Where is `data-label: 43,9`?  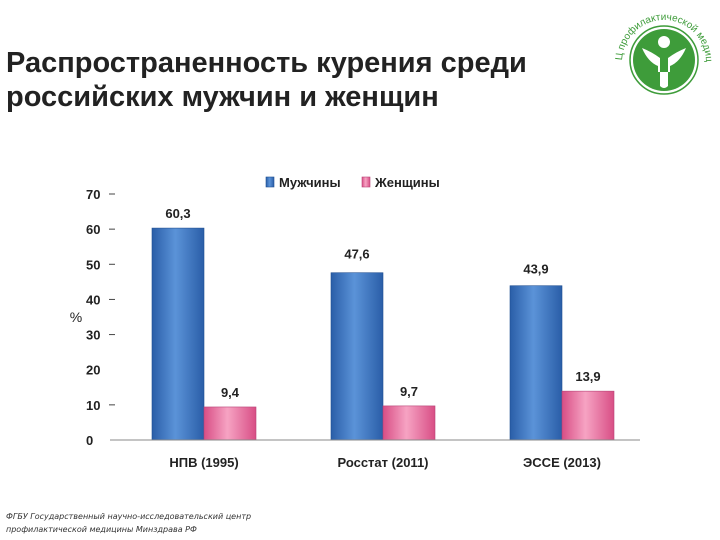 data-label: 43,9 is located at coordinates (535, 269).